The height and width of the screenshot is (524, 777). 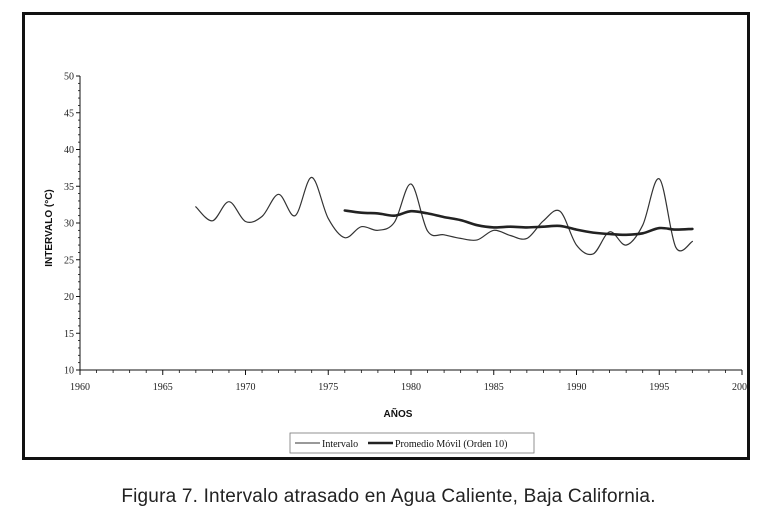 I want to click on y-tick-label: 20, so click(x=69, y=297).